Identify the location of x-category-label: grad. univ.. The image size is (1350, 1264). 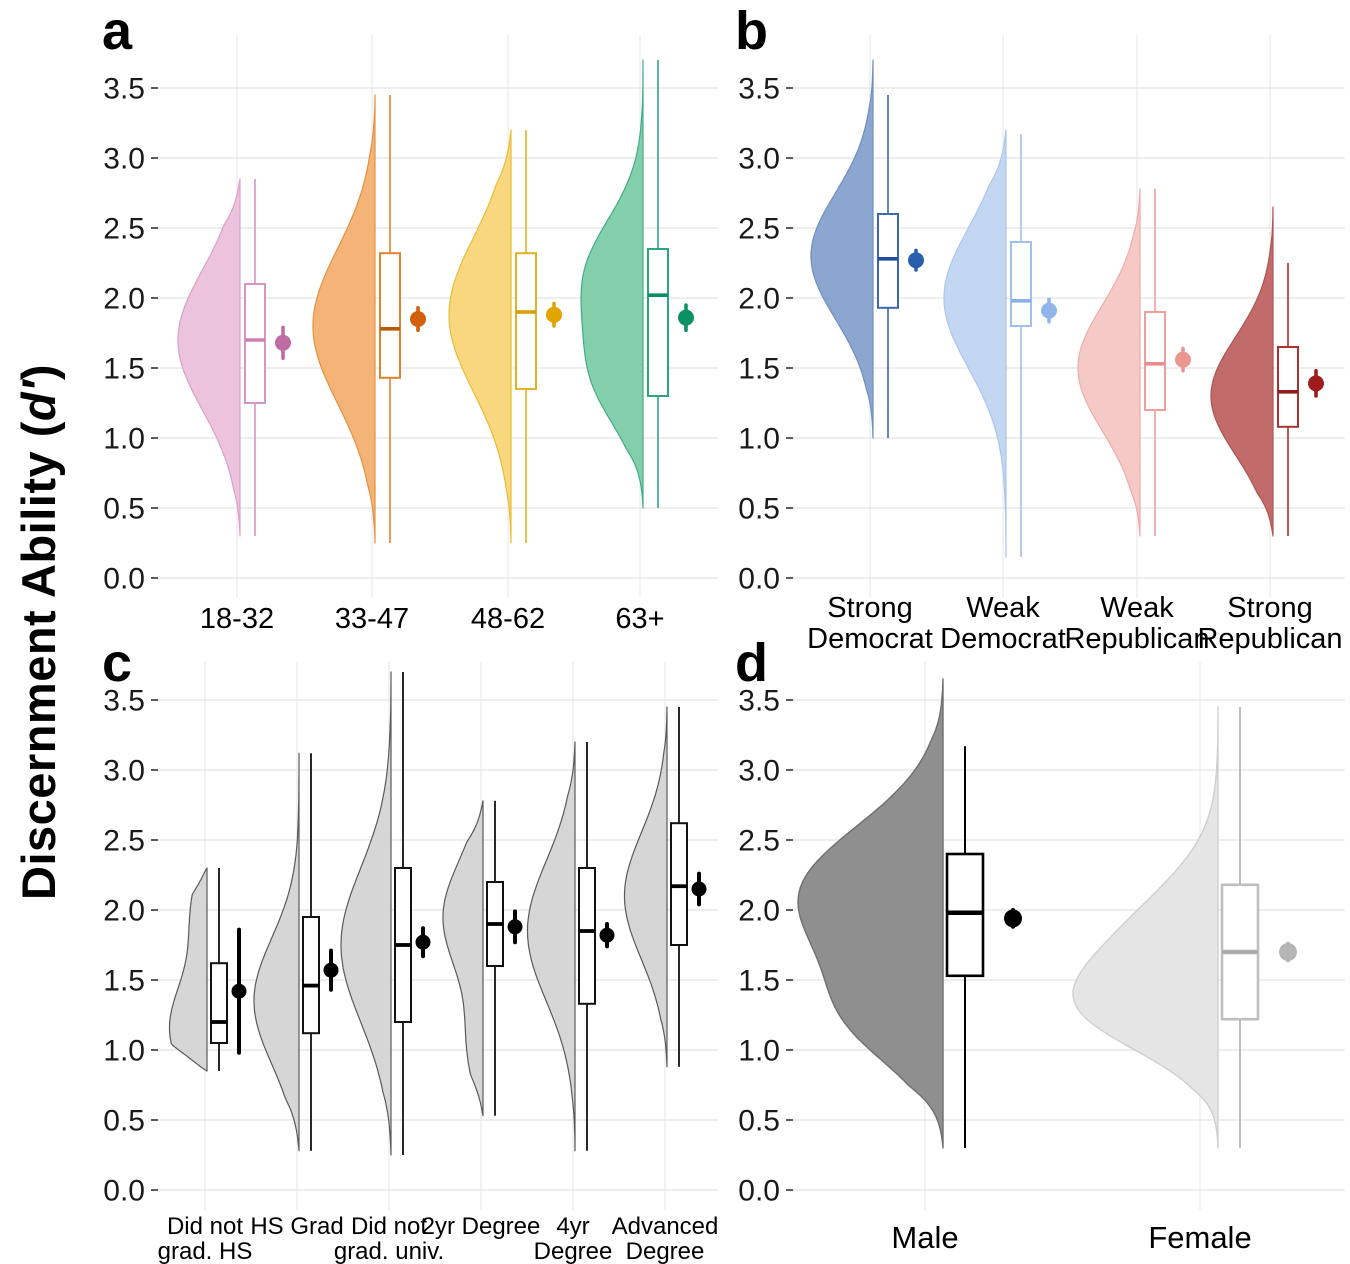
(389, 1251).